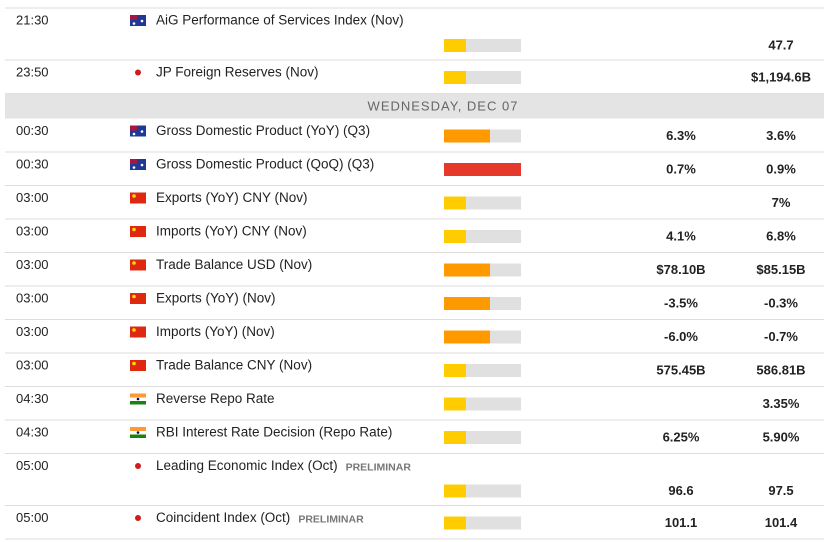 This screenshot has height=542, width=824. Describe the element at coordinates (237, 72) in the screenshot. I see `event-name: JP Foreign Reserves (Nov)` at that location.